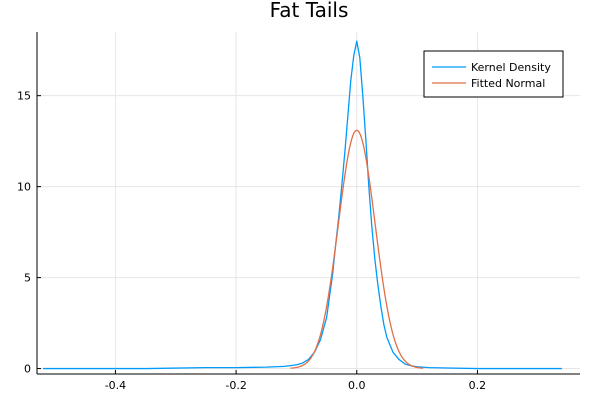  What do you see at coordinates (309, 11) in the screenshot?
I see `chart-title: Fat Tails` at bounding box center [309, 11].